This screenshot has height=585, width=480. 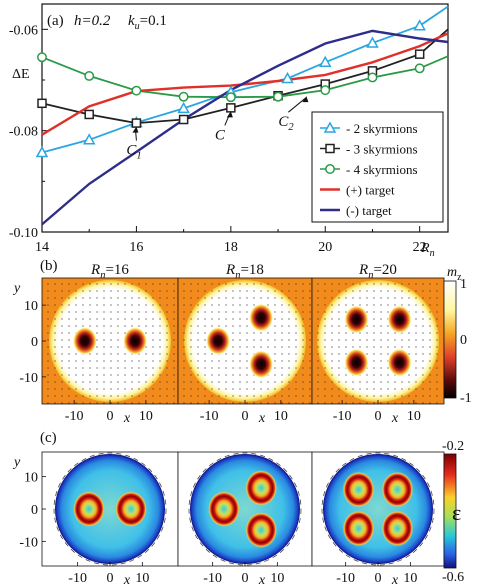 I want to click on x-tick-label-20: 20, so click(x=325, y=247).